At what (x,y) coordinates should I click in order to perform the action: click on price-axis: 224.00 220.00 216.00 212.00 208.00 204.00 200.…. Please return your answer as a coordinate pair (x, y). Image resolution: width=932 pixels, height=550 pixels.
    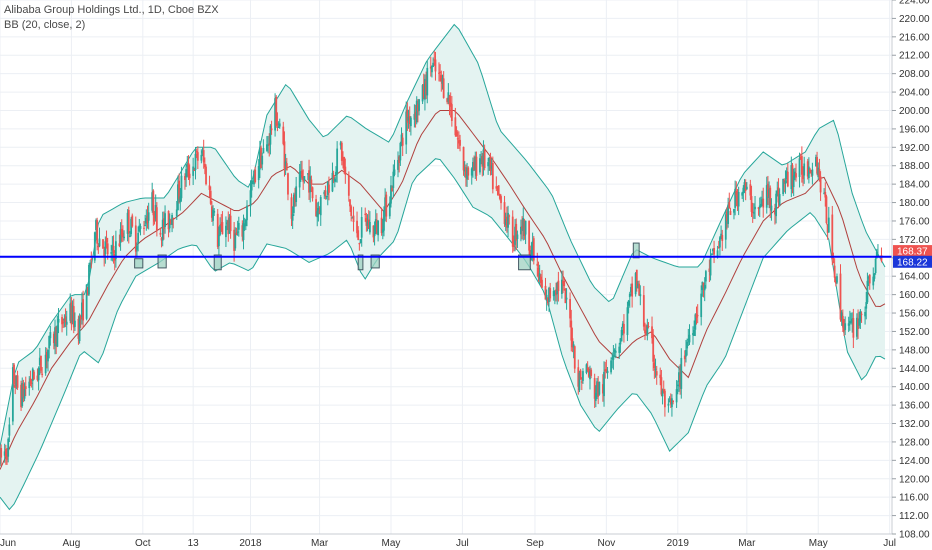
    Looking at the image, I should click on (911, 270).